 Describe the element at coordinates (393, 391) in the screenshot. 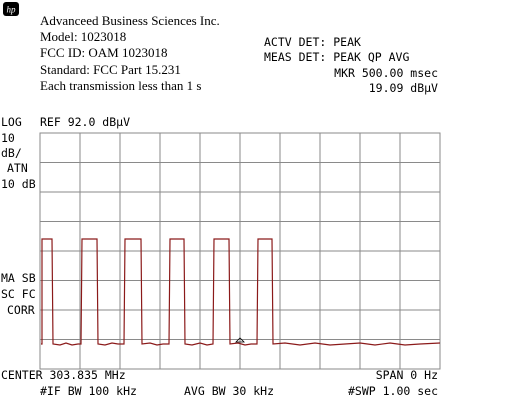

I see `sweep: #SWP 1.00 sec` at that location.